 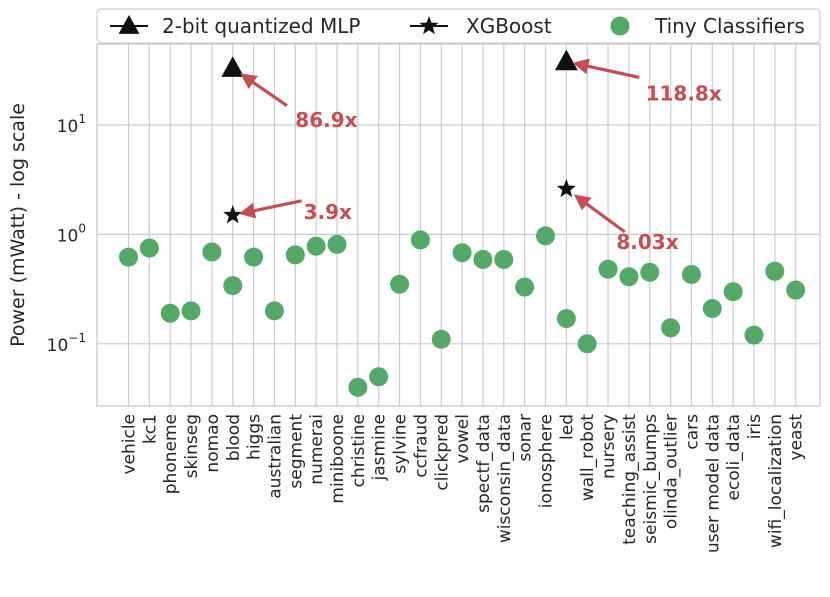 What do you see at coordinates (692, 432) in the screenshot?
I see `x-tick-label: cars` at bounding box center [692, 432].